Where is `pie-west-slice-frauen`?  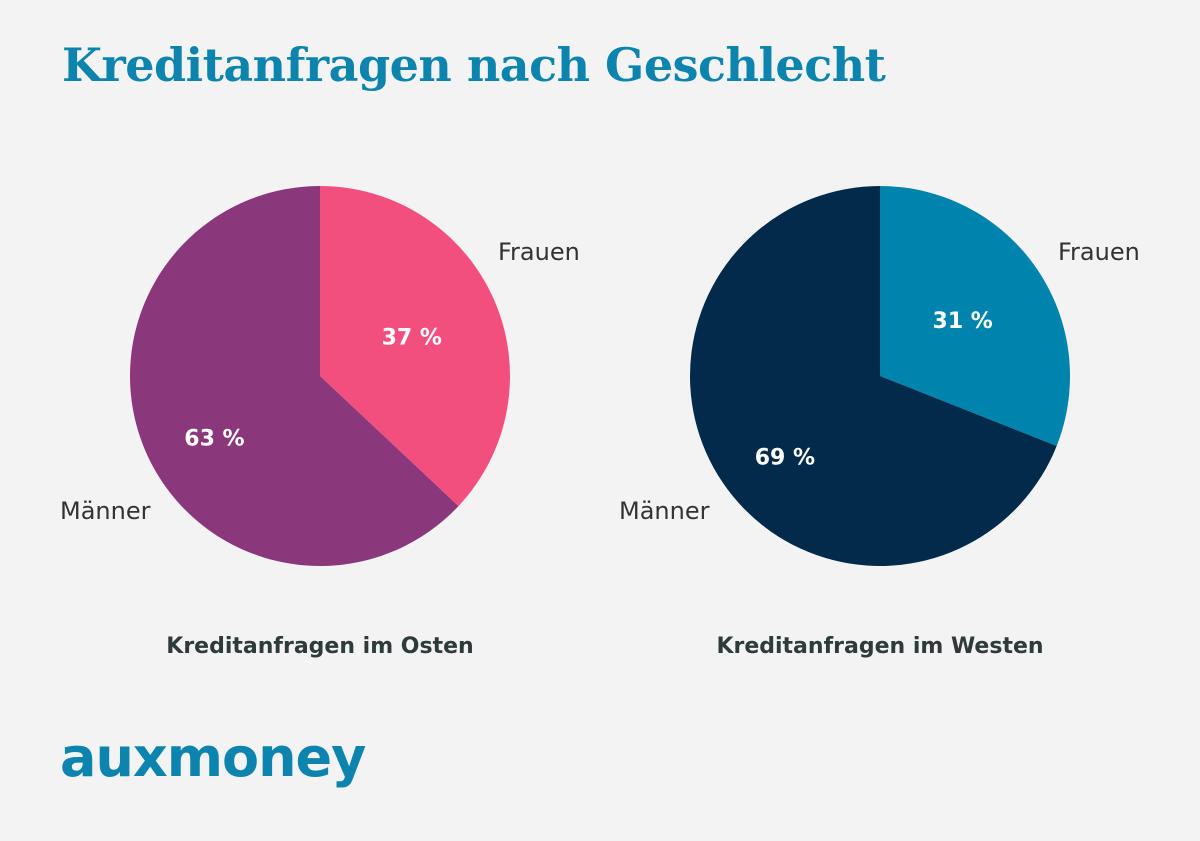
pie-west-slice-frauen is located at coordinates (975, 316).